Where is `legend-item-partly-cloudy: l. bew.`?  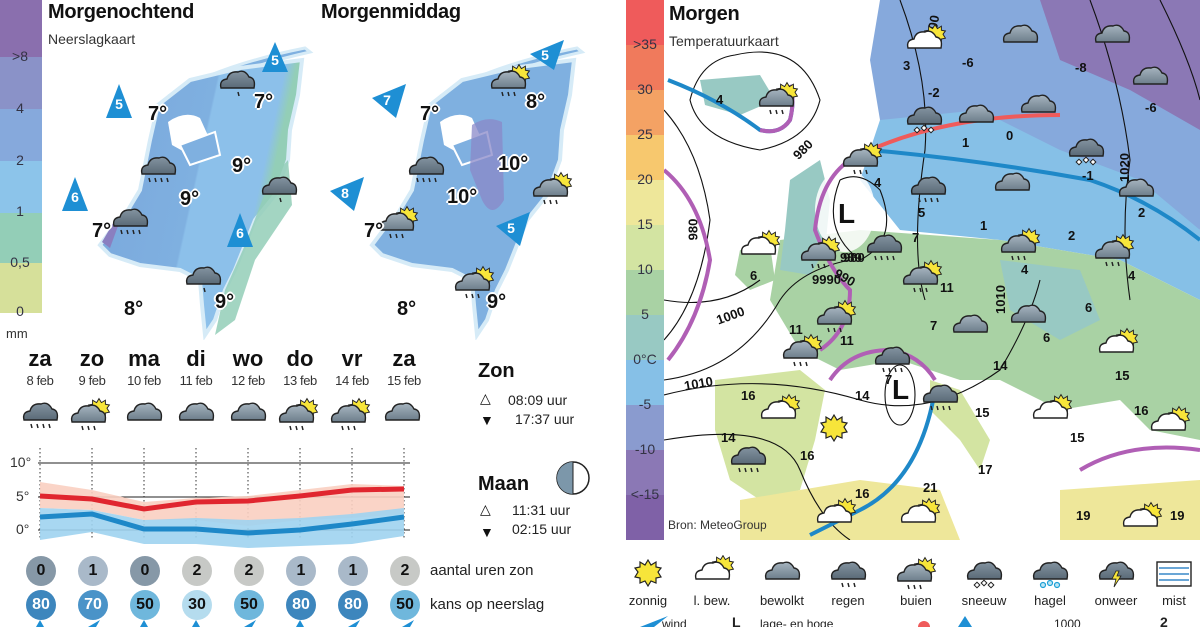
legend-item-partly-cloudy: l. bew. is located at coordinates (712, 581).